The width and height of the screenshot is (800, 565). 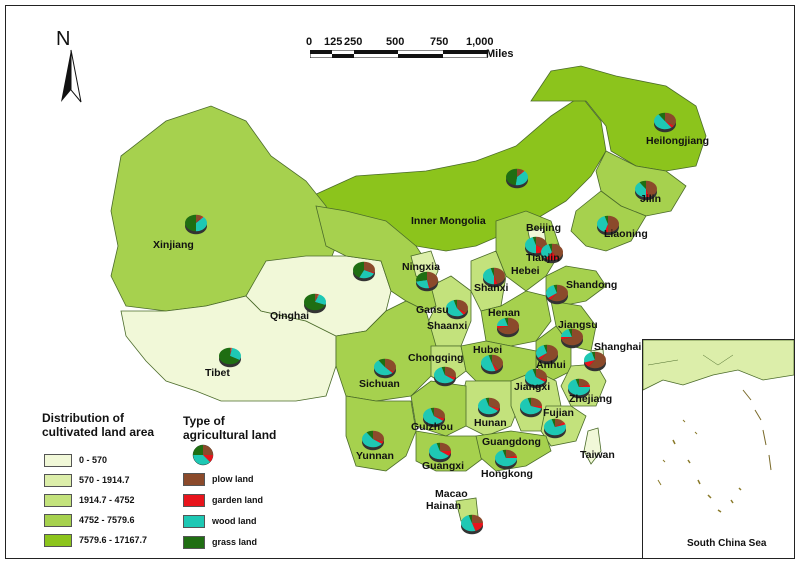 I want to click on scale-tick-2: 250, so click(x=353, y=42).